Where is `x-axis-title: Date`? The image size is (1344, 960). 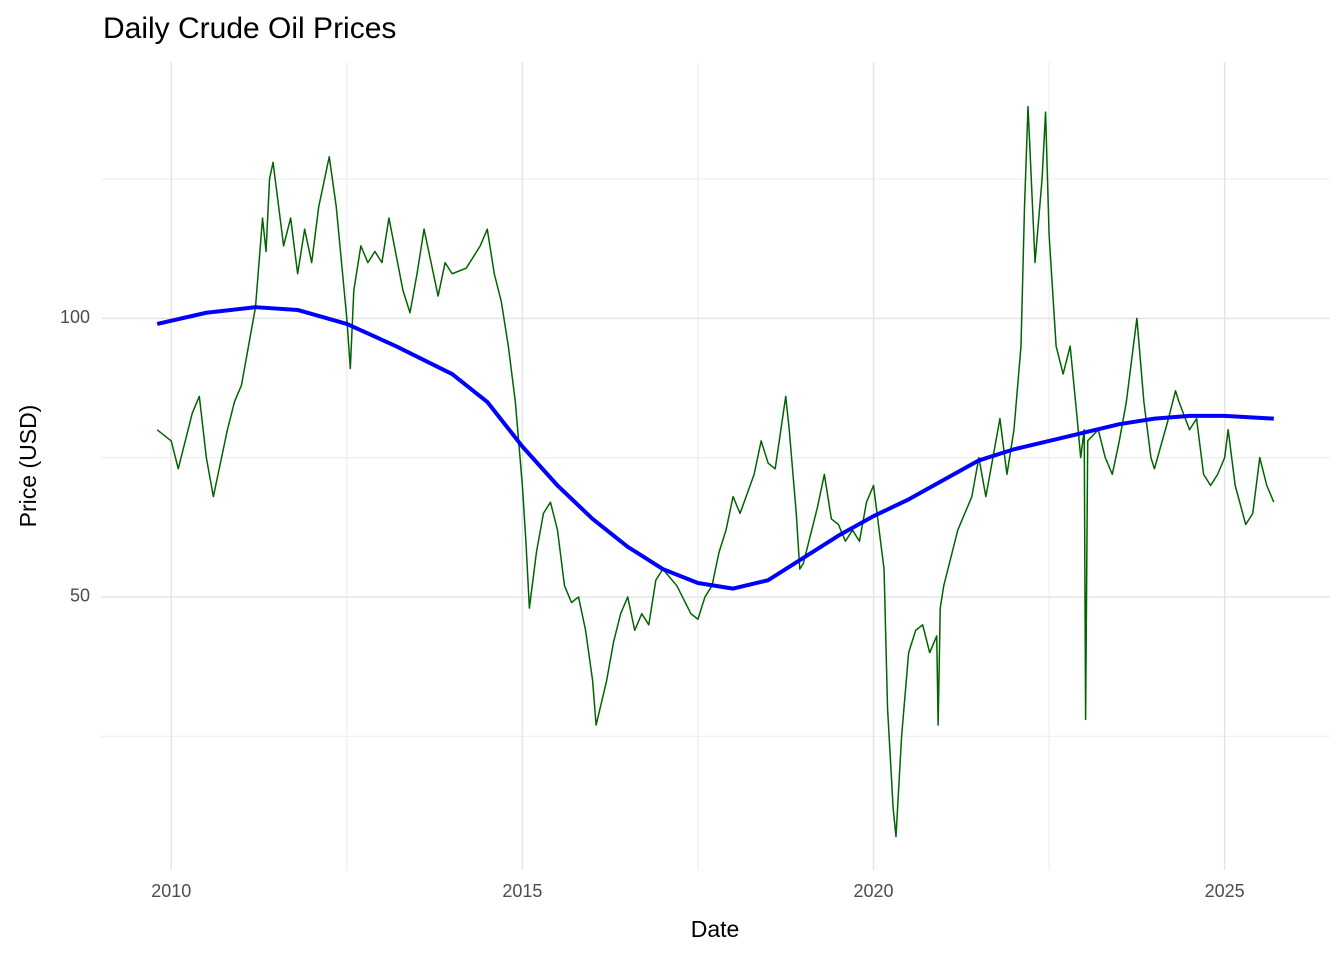 x-axis-title: Date is located at coordinates (715, 929).